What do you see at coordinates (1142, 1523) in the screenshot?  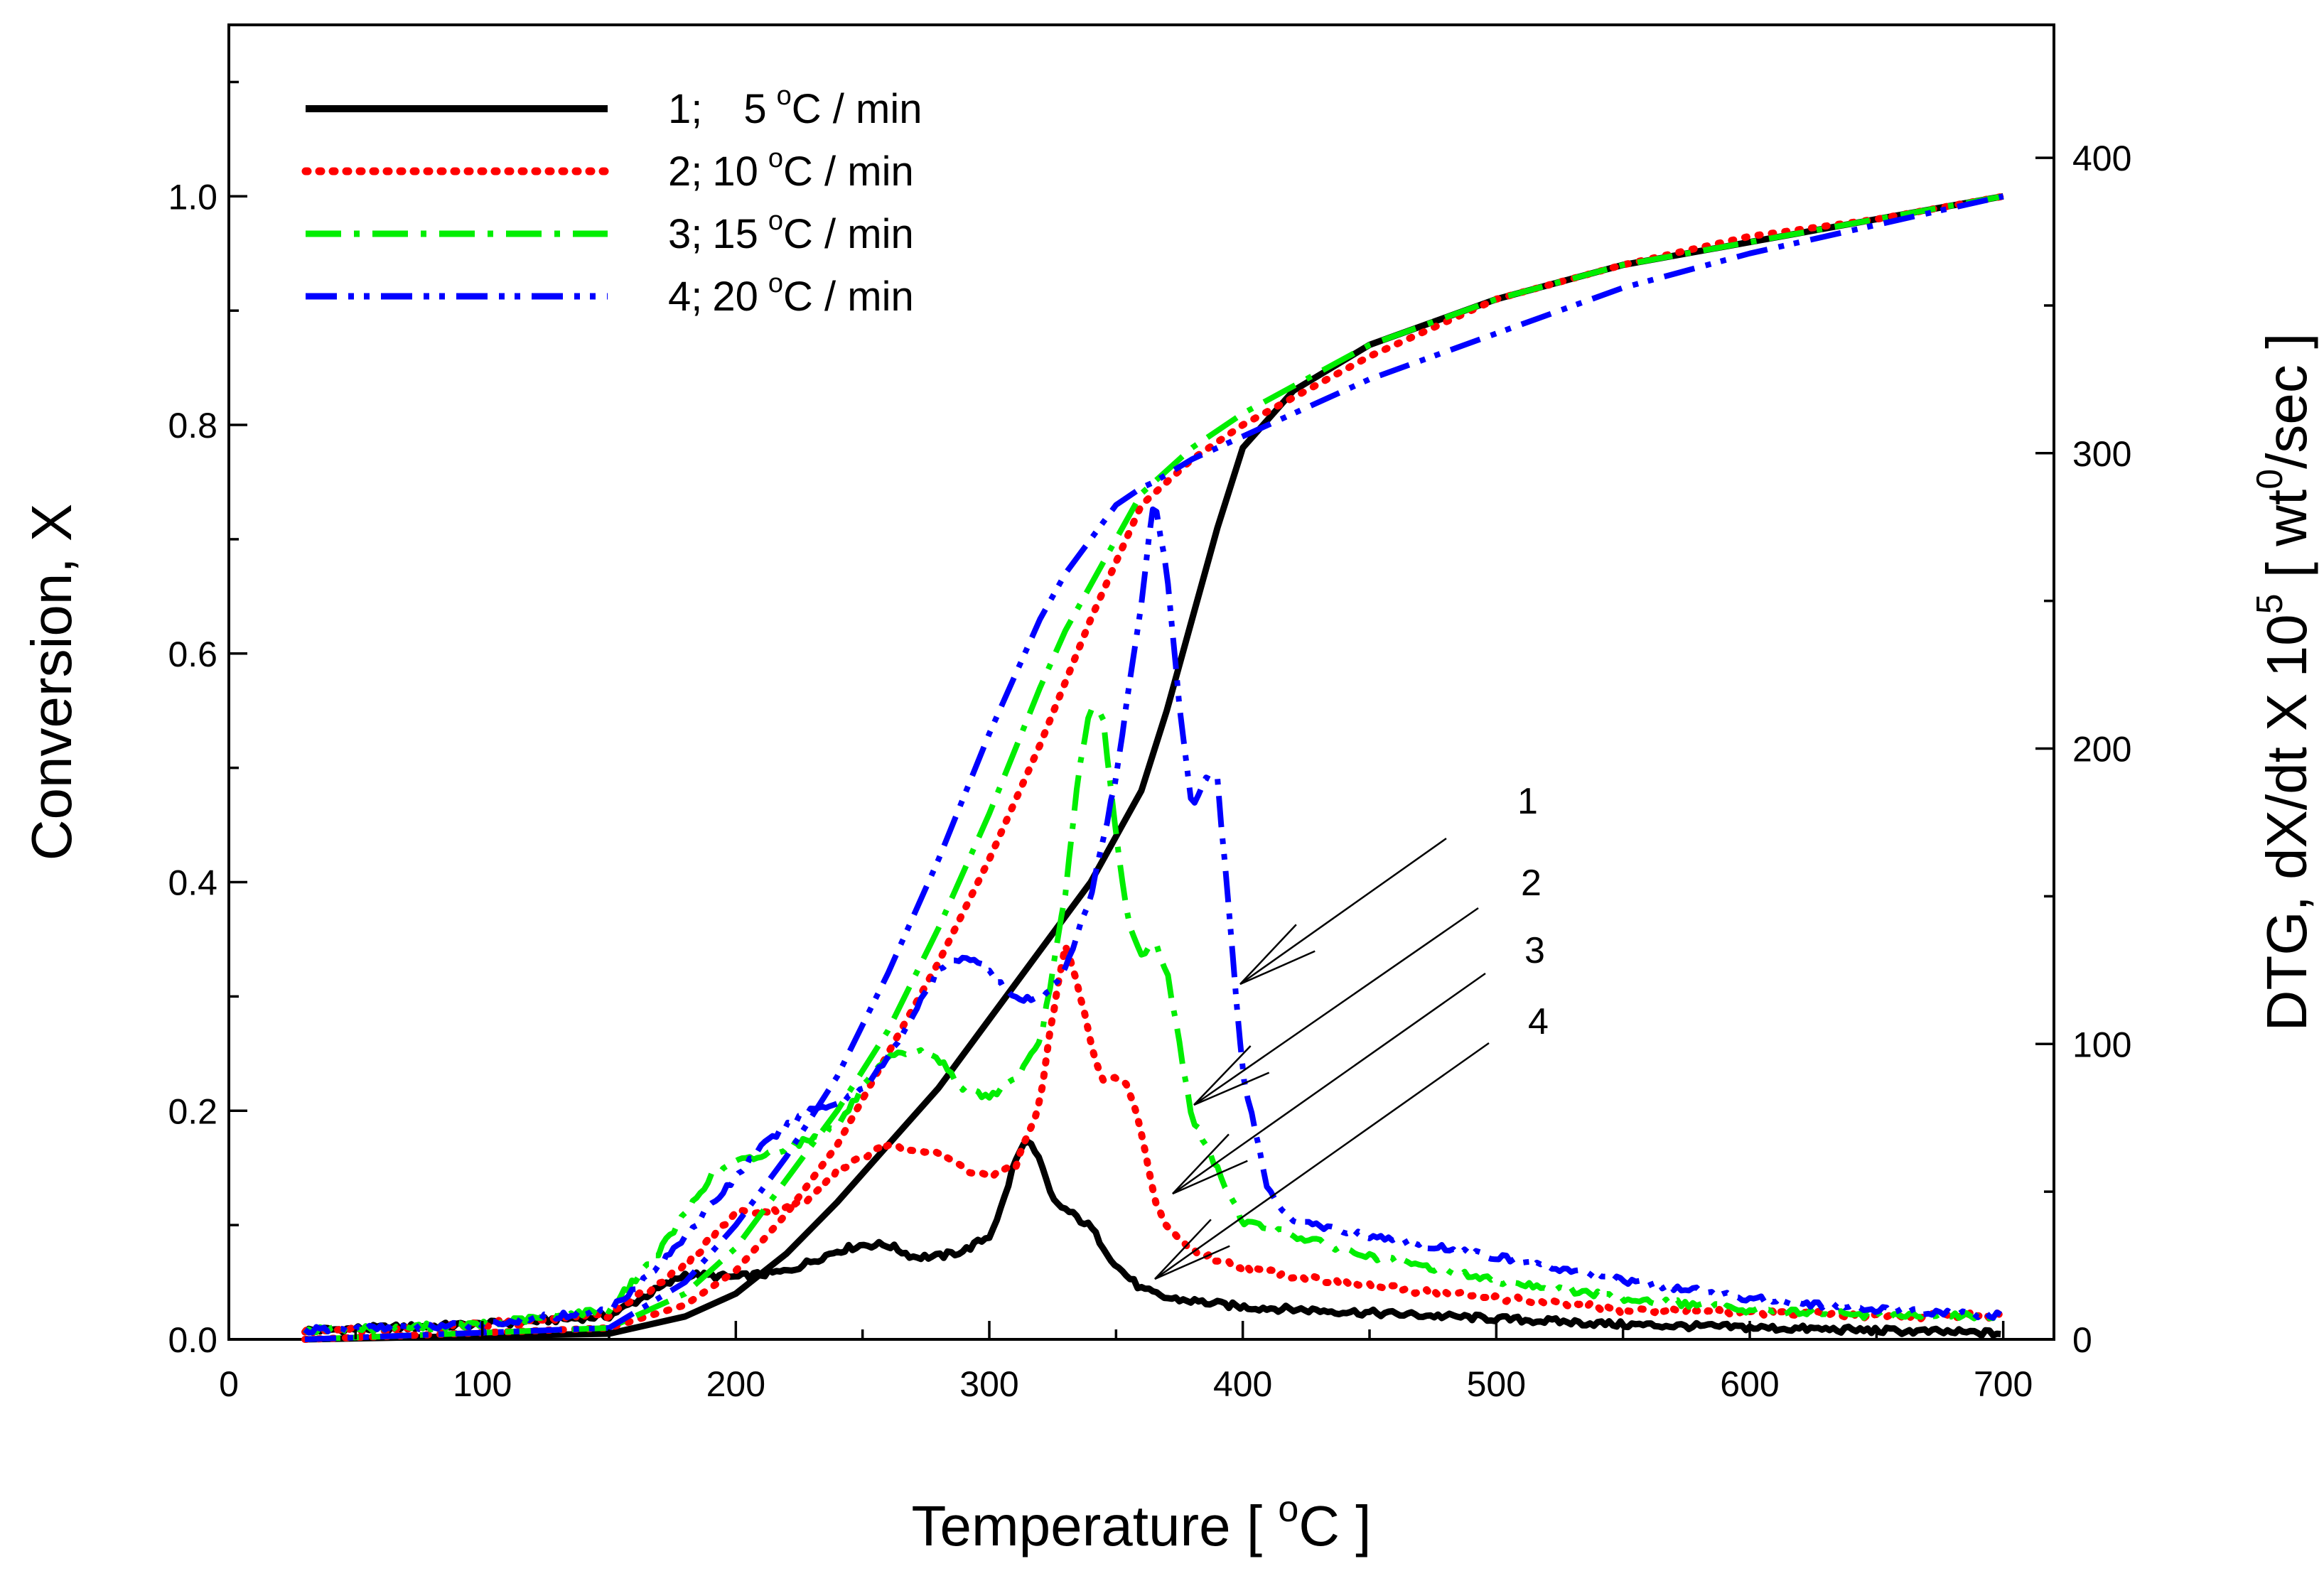 I see `x-axis-title: Temperature [ oC ]` at bounding box center [1142, 1523].